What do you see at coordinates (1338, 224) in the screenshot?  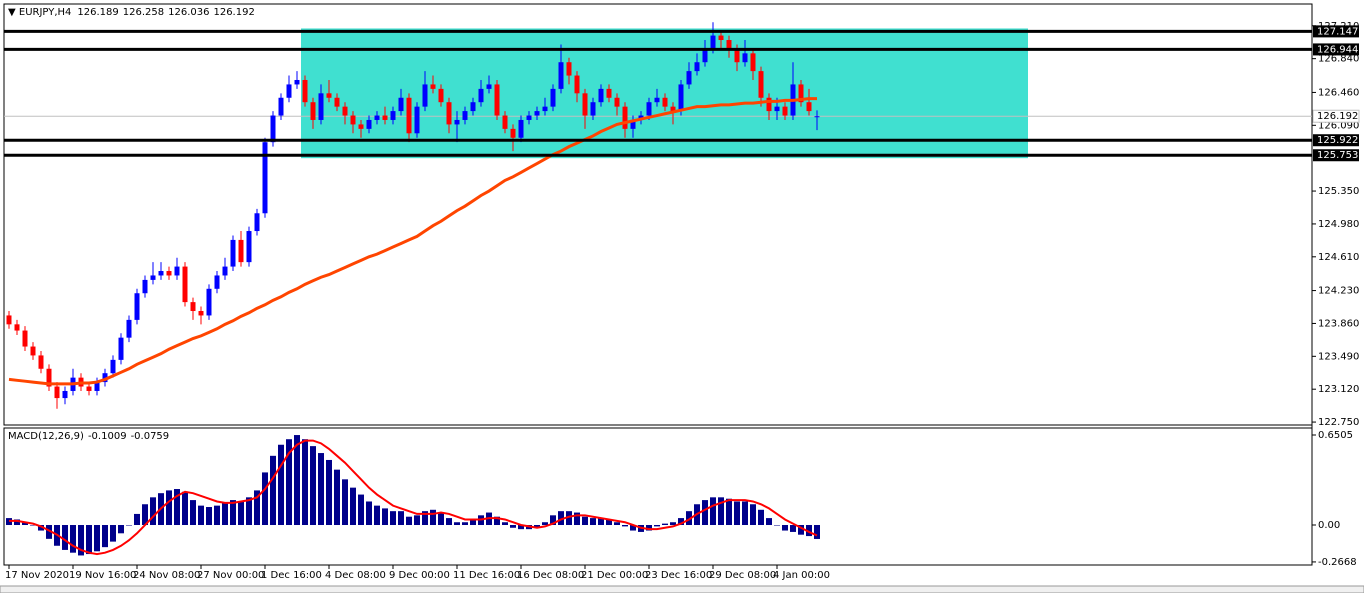 I see `y-tick-label: 124.980` at bounding box center [1338, 224].